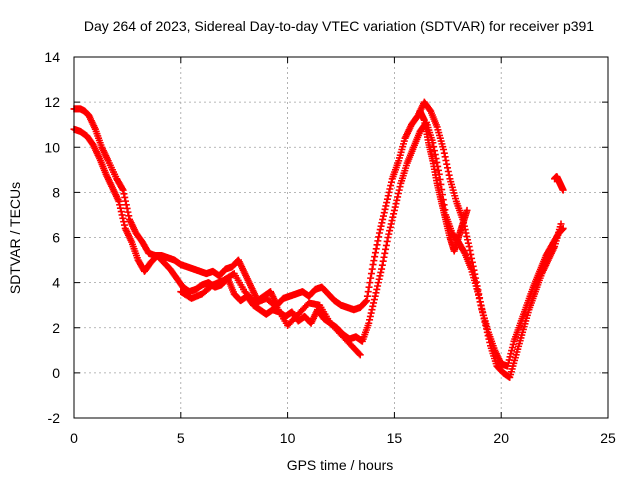 The height and width of the screenshot is (480, 640). What do you see at coordinates (54, 418) in the screenshot?
I see `y-tick-label: -2` at bounding box center [54, 418].